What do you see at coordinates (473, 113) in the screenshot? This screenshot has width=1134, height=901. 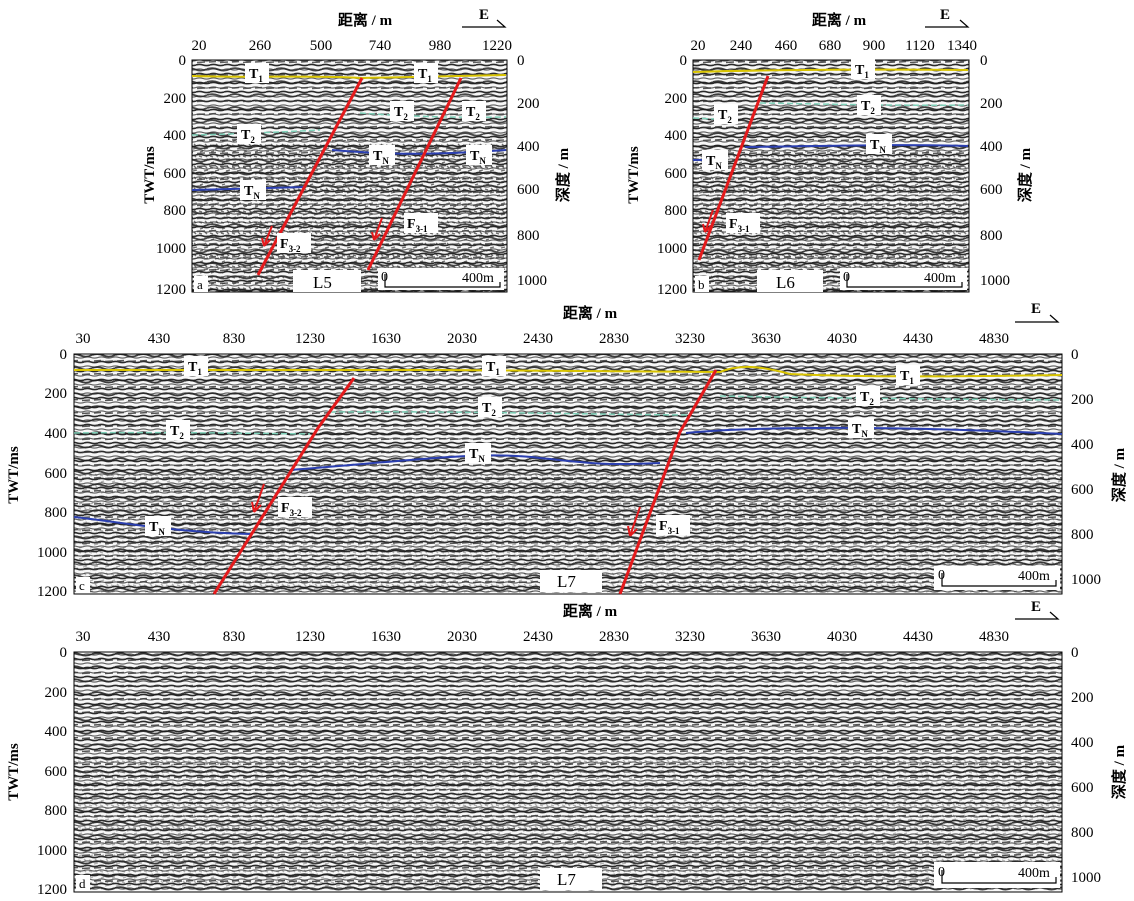 I see `label-t2-a3: T2` at bounding box center [473, 113].